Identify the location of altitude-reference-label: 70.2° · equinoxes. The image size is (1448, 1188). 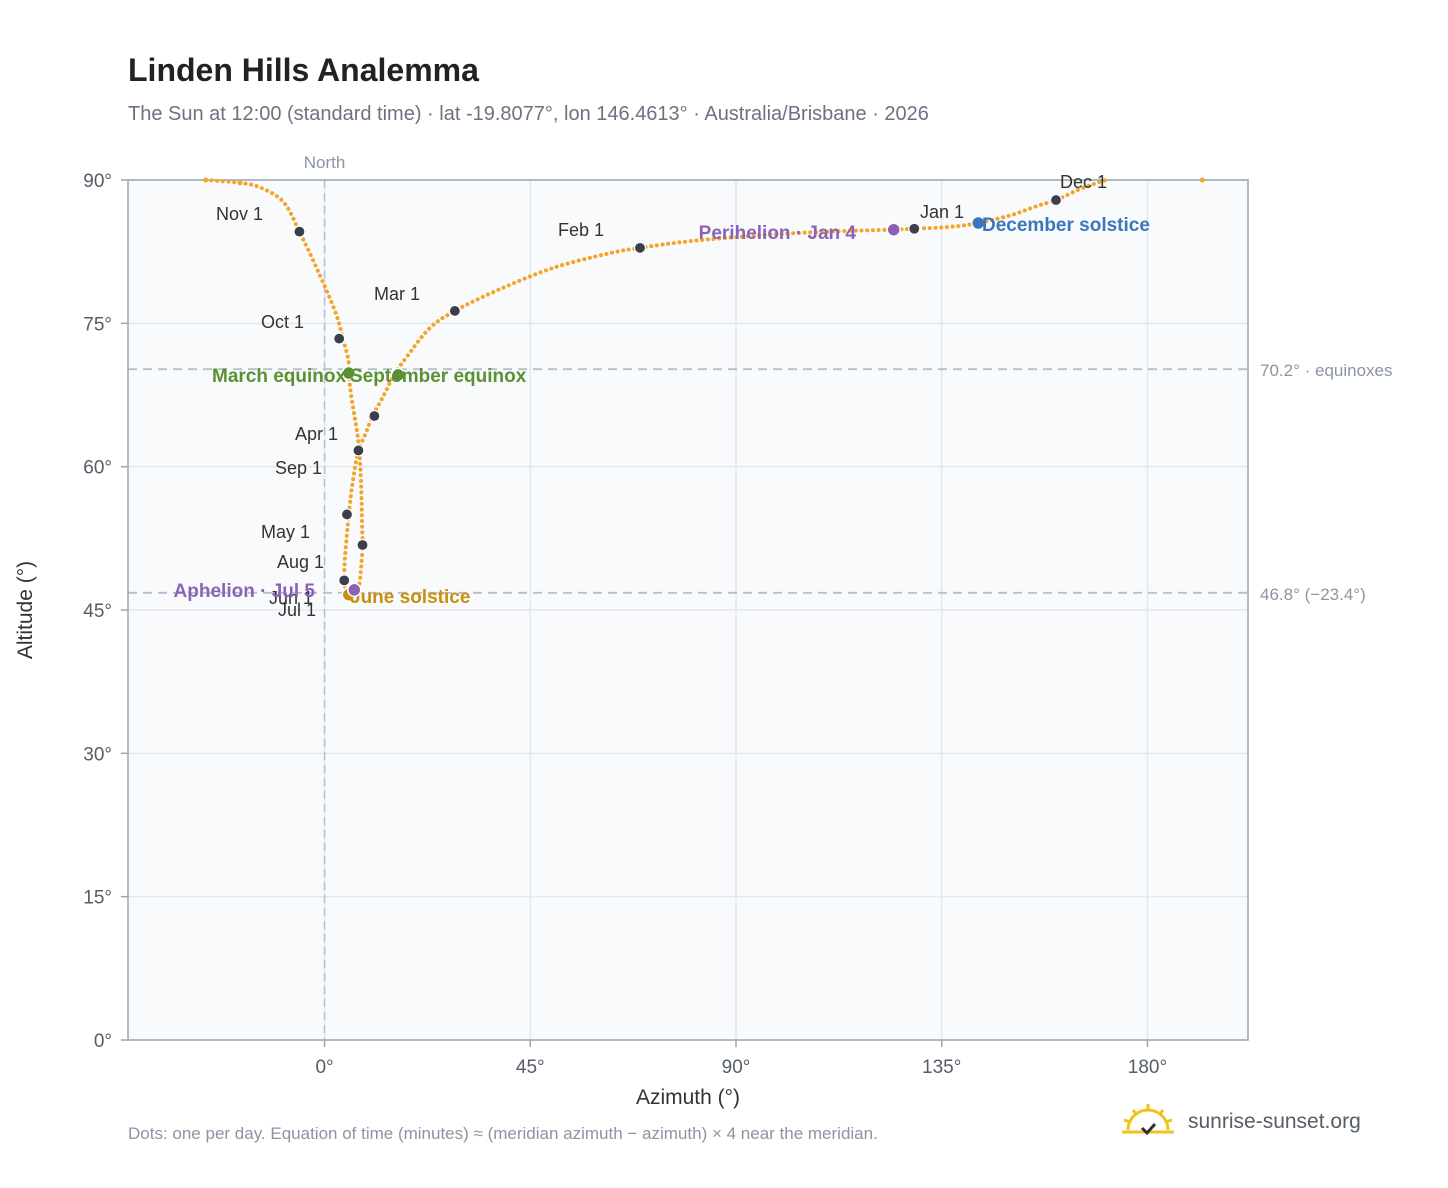
(1326, 370).